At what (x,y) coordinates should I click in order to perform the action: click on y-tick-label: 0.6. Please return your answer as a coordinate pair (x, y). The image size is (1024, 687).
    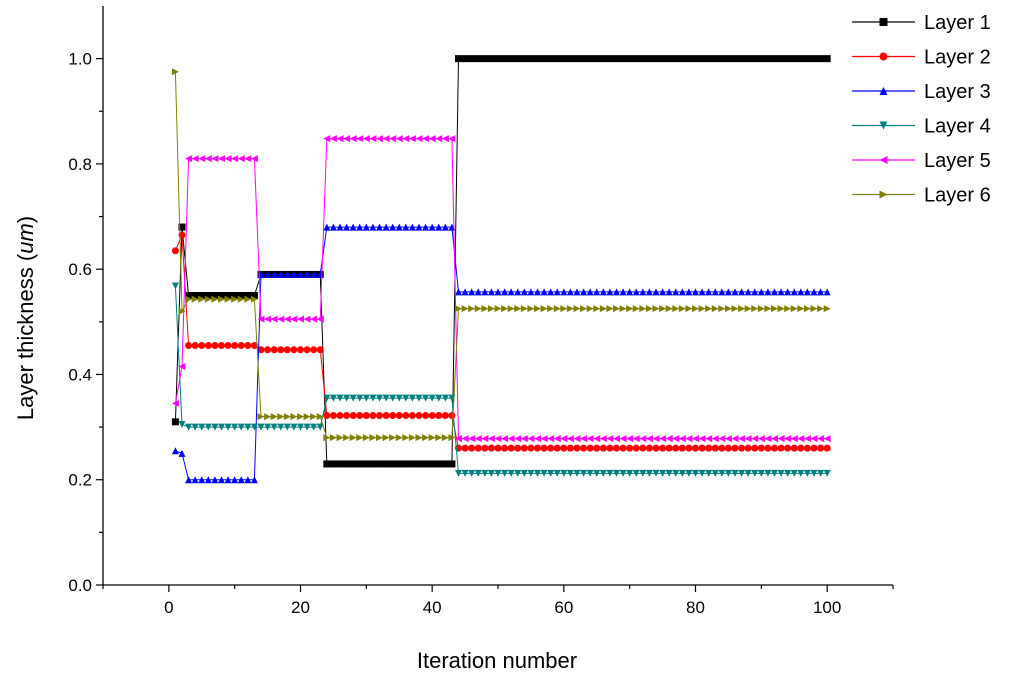
    Looking at the image, I should click on (80, 269).